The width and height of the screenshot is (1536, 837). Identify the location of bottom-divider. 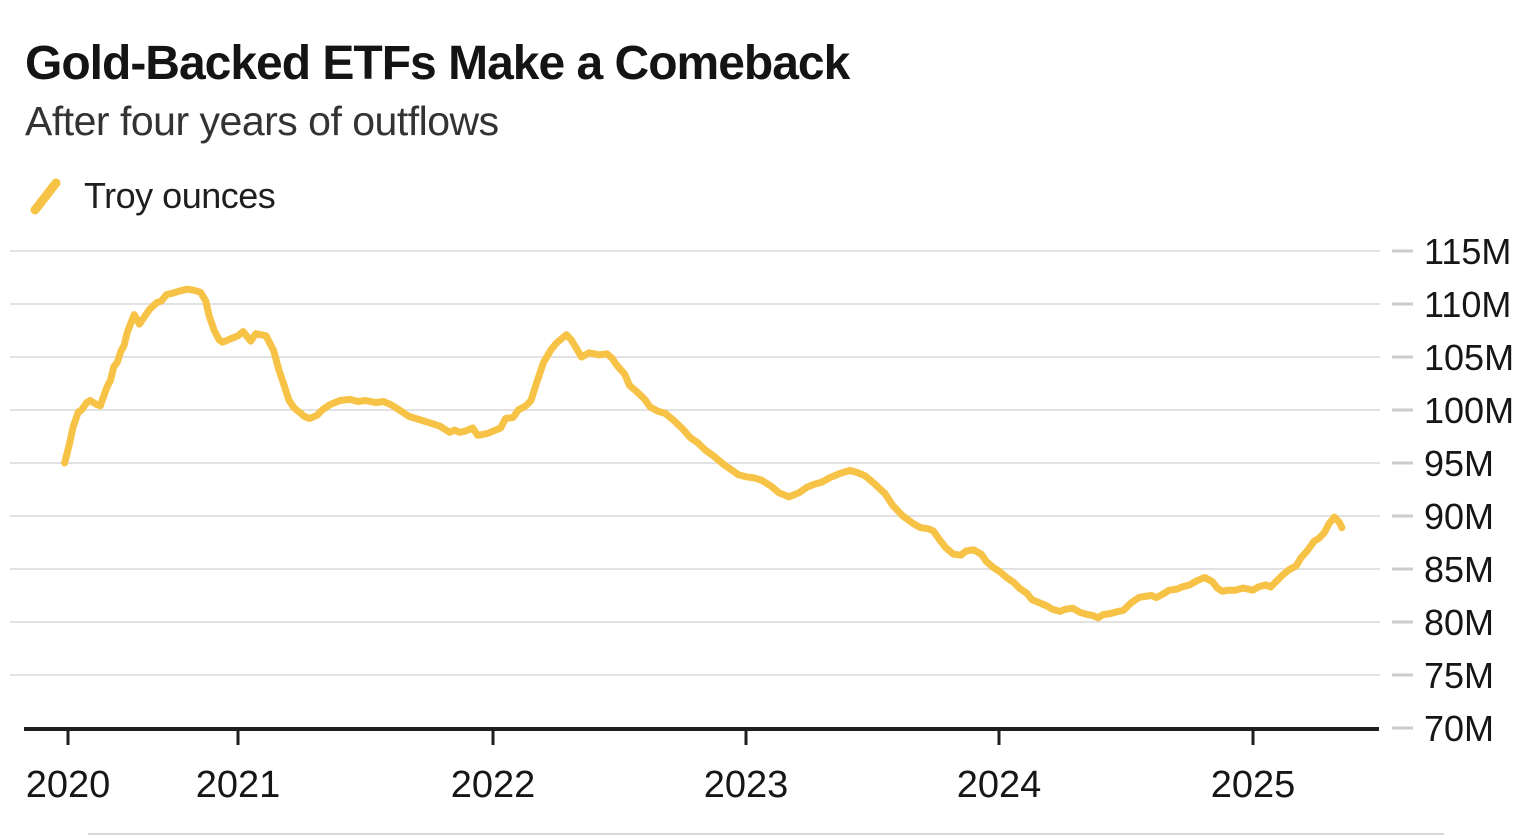
(766, 834).